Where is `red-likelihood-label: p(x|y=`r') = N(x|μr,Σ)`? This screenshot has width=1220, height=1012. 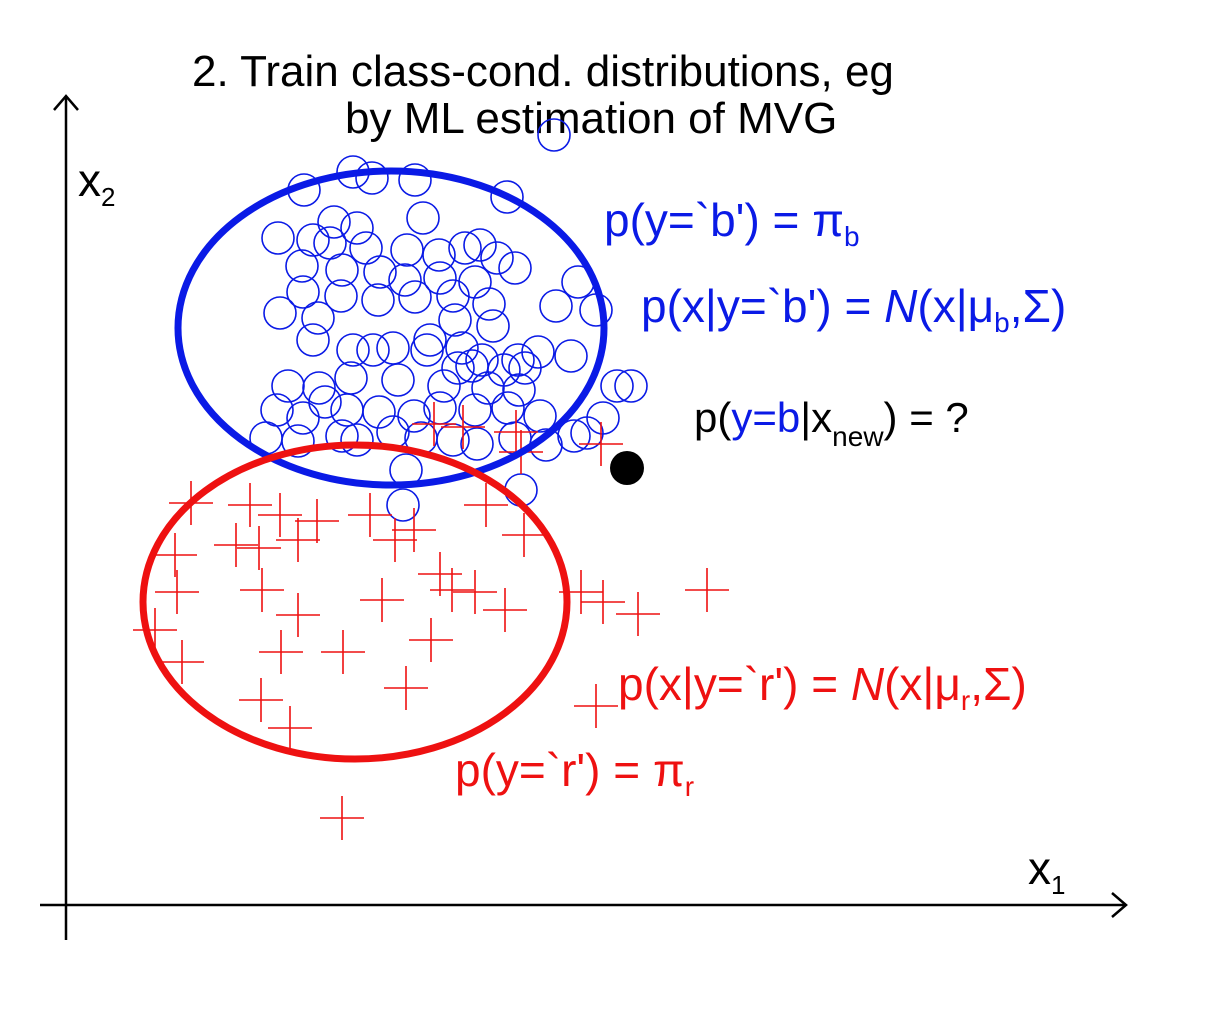 red-likelihood-label: p(x|y=`r') = N(x|μr,Σ) is located at coordinates (822, 687).